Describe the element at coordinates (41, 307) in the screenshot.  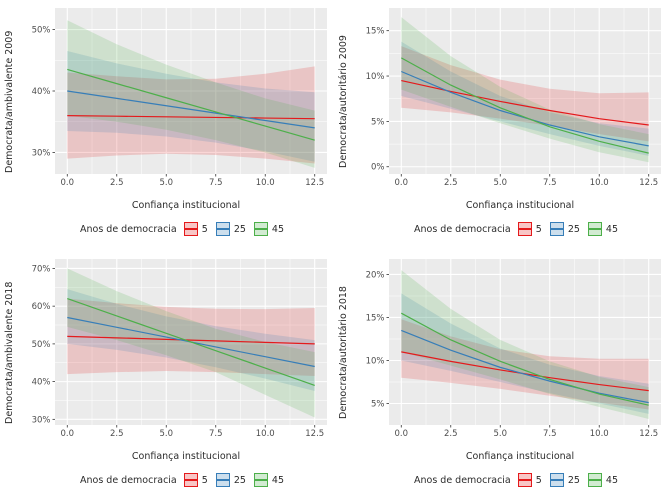
I see `y-tick-label: 60%` at that location.